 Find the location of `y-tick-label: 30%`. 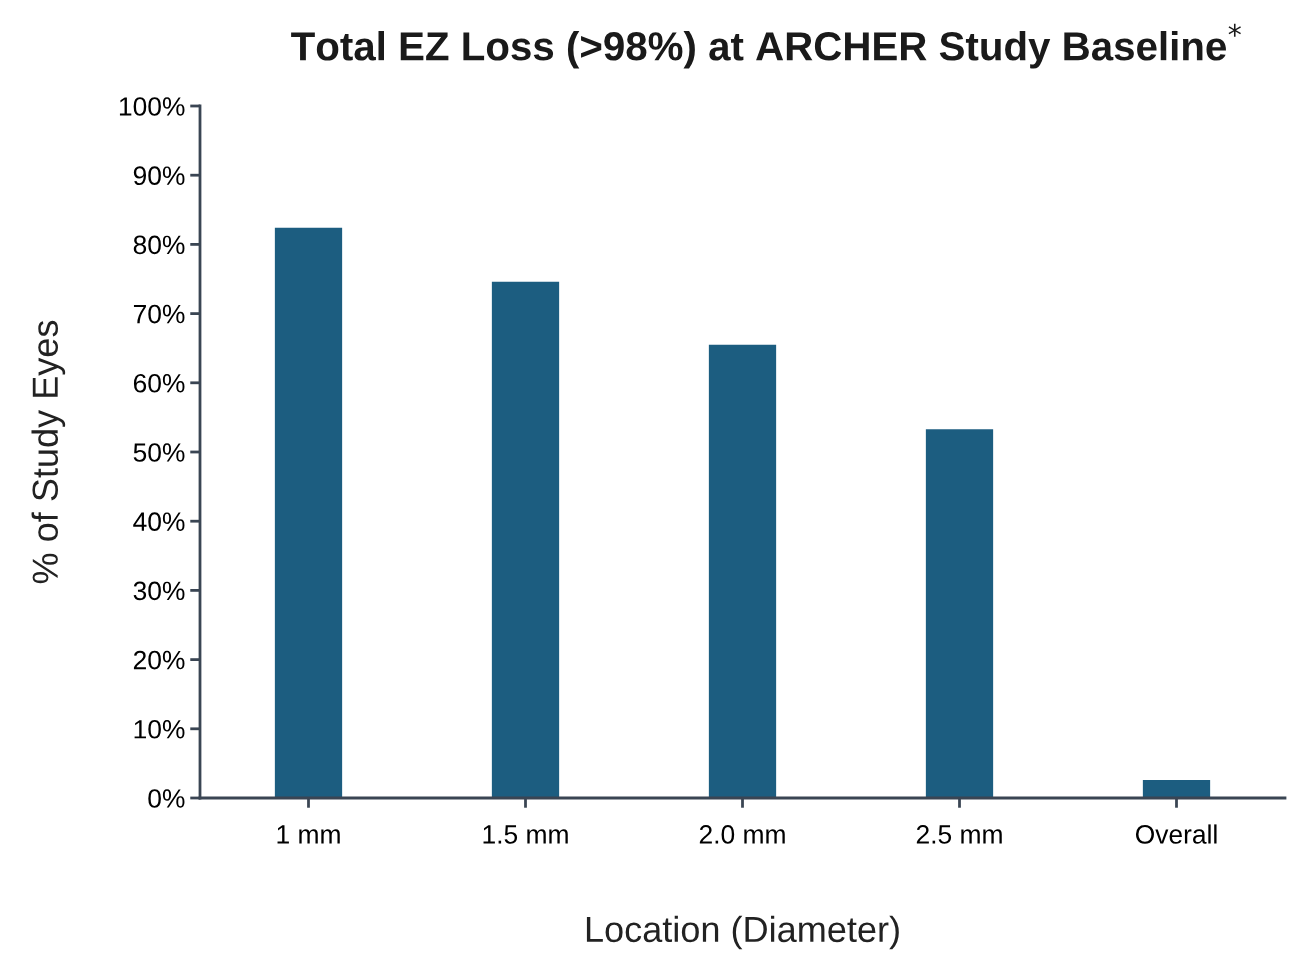

y-tick-label: 30% is located at coordinates (159, 591).